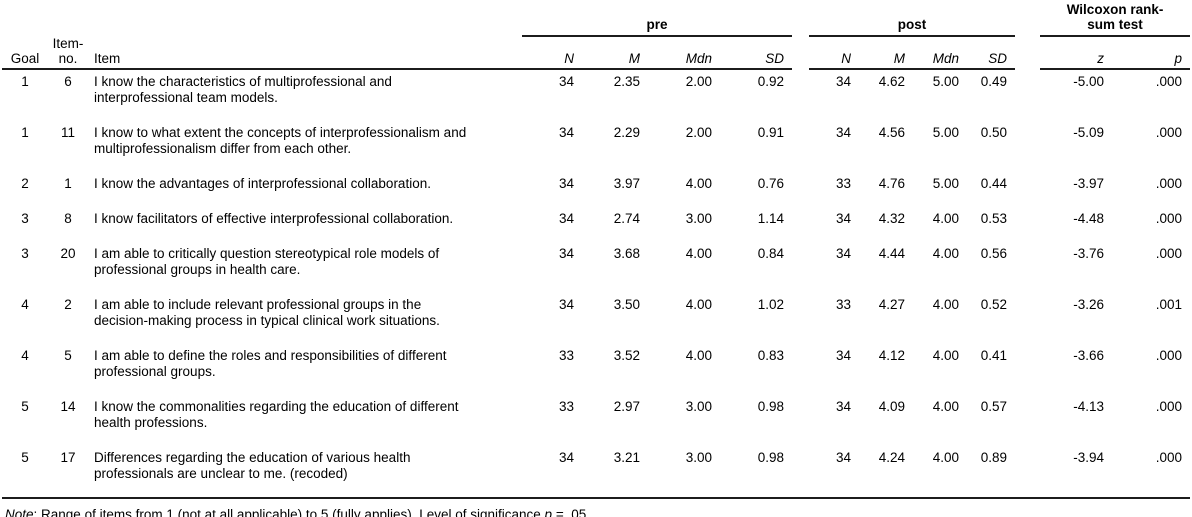 The width and height of the screenshot is (1192, 517). What do you see at coordinates (892, 457) in the screenshot?
I see `cell-post-m: 4.24` at bounding box center [892, 457].